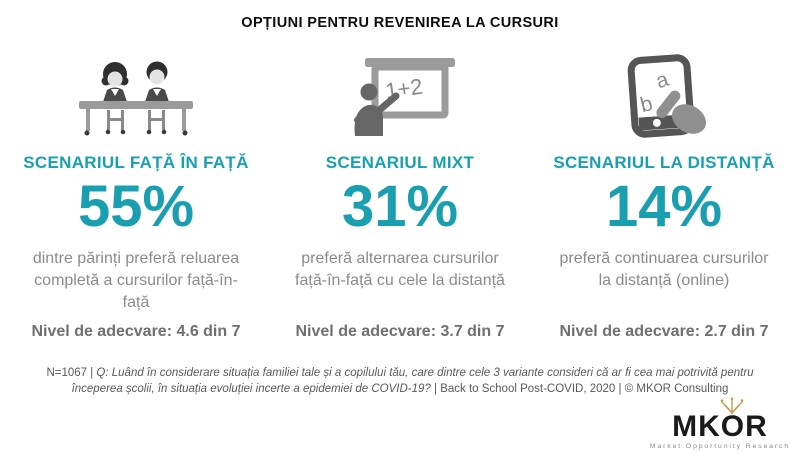 Image resolution: width=800 pixels, height=453 pixels. What do you see at coordinates (136, 96) in the screenshot?
I see `students-at-desk-icon` at bounding box center [136, 96].